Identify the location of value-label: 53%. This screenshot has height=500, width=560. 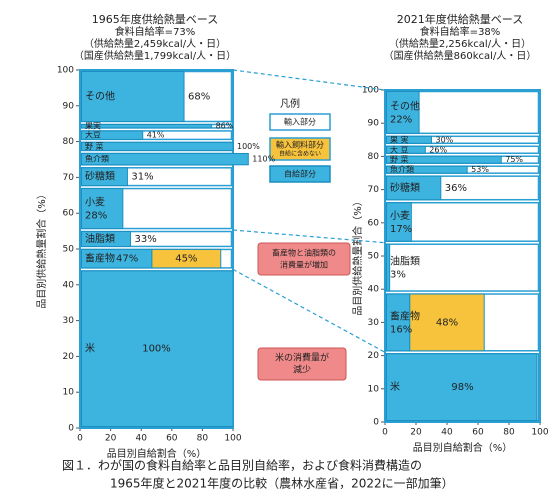
(480, 169).